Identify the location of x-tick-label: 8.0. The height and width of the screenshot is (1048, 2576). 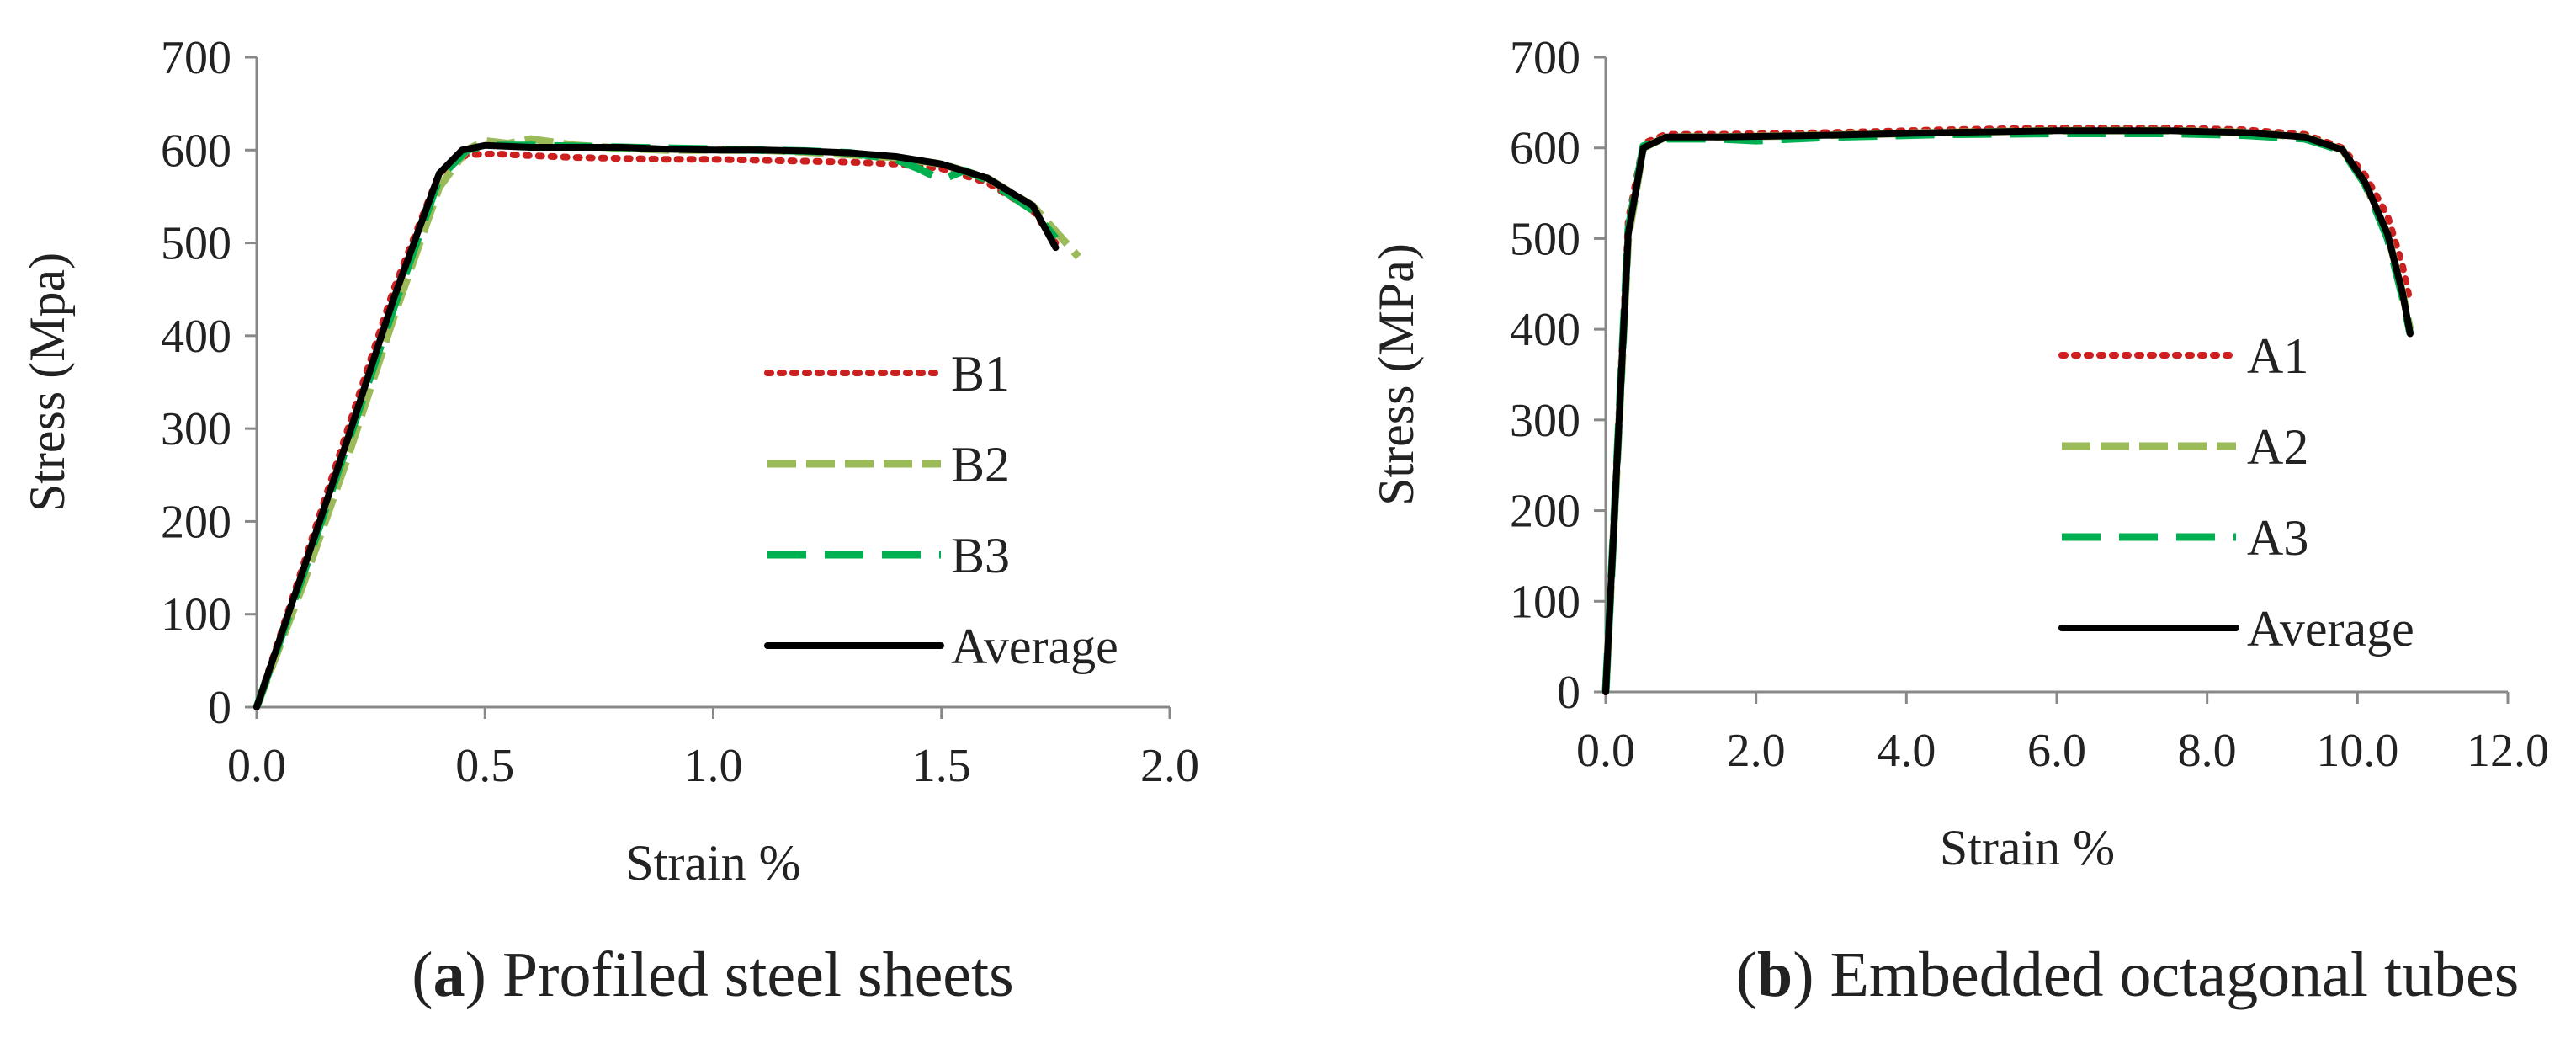
(2208, 751).